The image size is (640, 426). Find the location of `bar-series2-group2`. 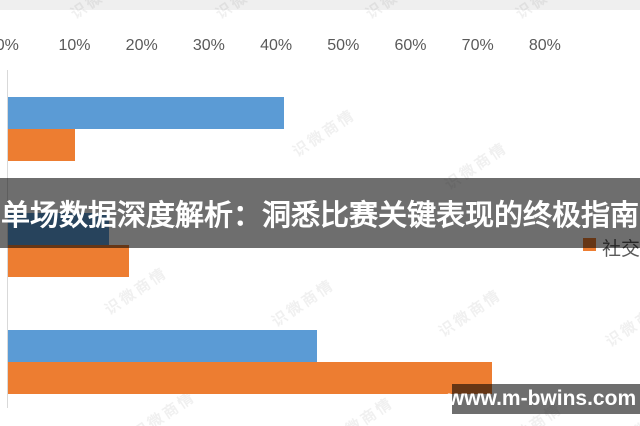

bar-series2-group2 is located at coordinates (68, 261).